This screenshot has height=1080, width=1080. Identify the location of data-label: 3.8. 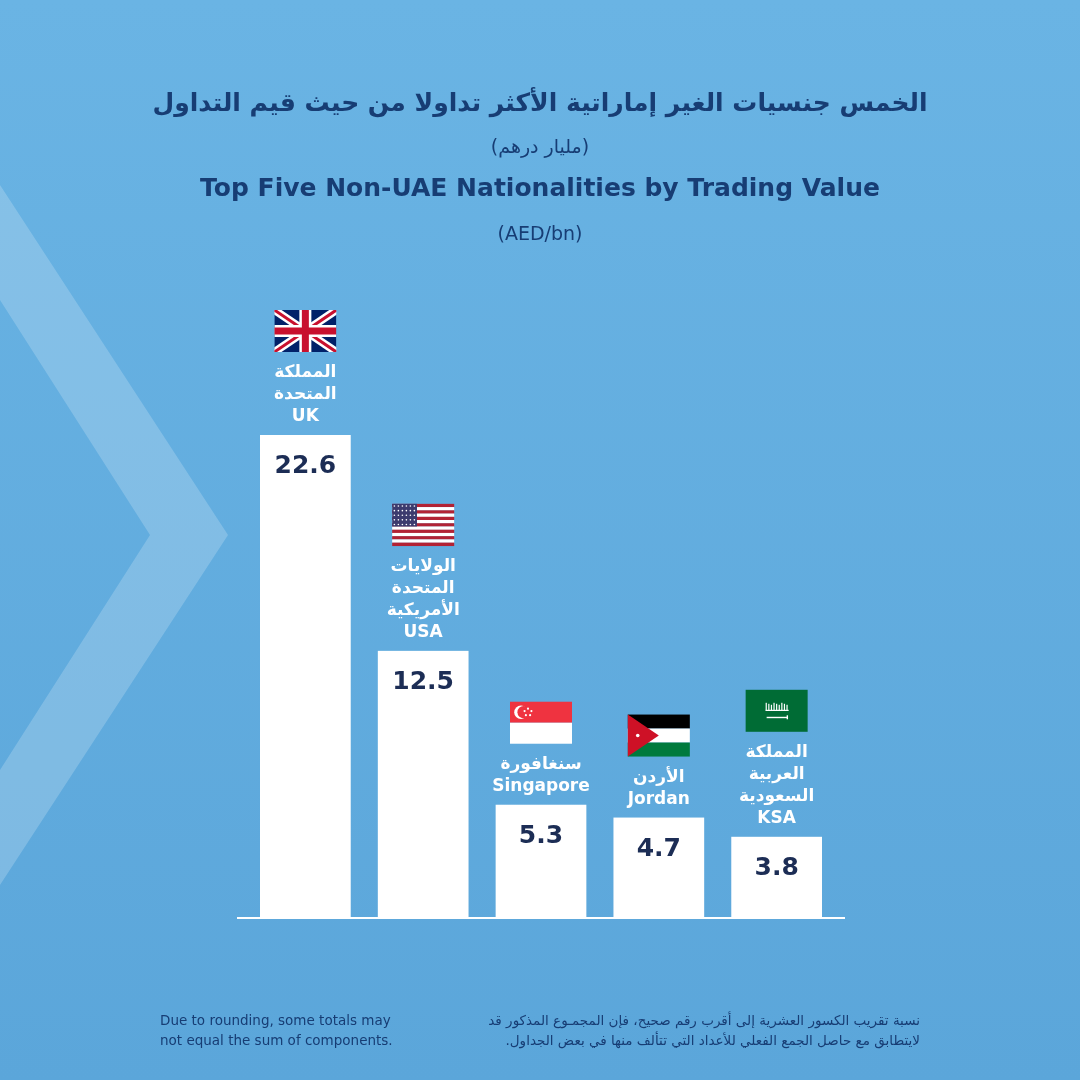
(776, 866).